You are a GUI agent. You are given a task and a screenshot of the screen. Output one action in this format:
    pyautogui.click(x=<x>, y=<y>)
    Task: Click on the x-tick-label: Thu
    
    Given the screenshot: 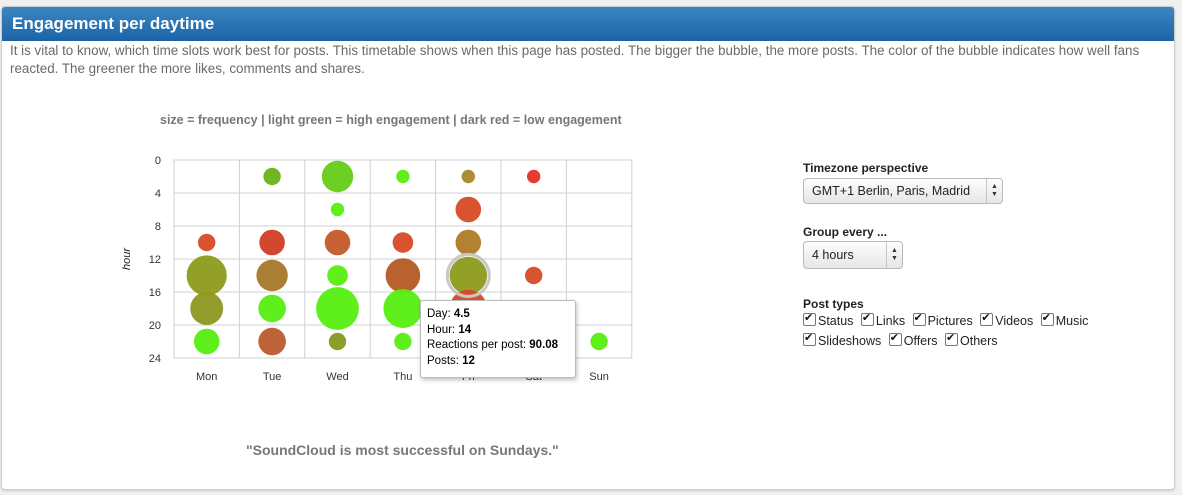 What is the action you would take?
    pyautogui.click(x=402, y=377)
    